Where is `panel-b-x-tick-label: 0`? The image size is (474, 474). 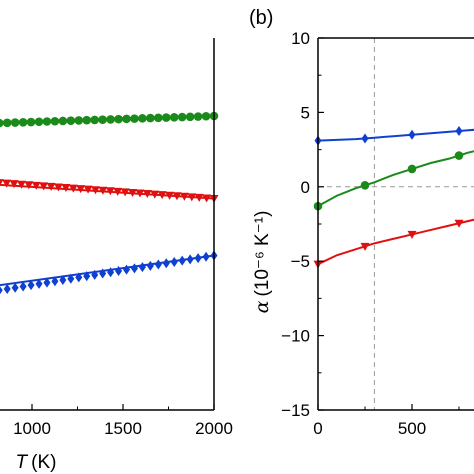
panel-b-x-tick-label: 0 is located at coordinates (317, 428).